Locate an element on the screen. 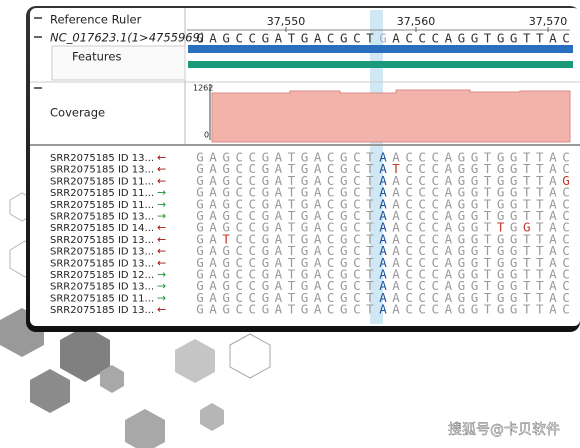 The image size is (580, 448). ruler-tick-label: 37,570 is located at coordinates (548, 21).